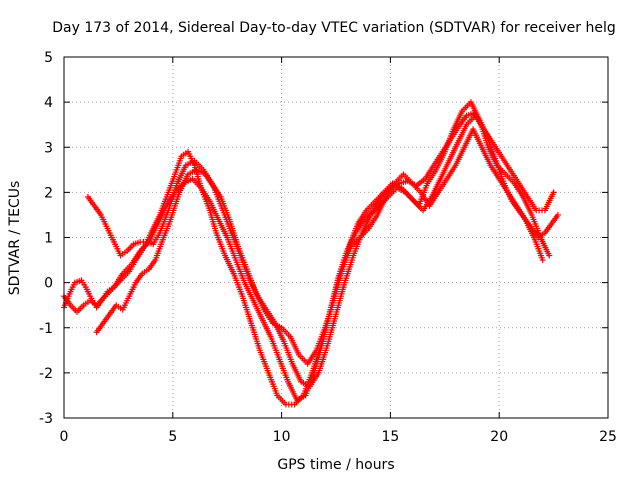 The image size is (640, 480). Describe the element at coordinates (499, 437) in the screenshot. I see `x-tick-label: 20` at that location.